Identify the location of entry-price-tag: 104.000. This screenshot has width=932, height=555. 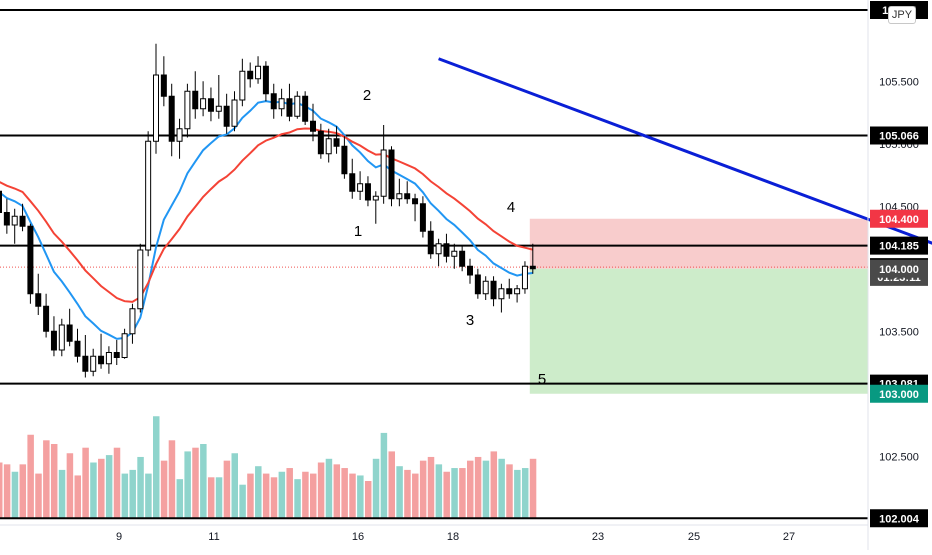
(899, 268).